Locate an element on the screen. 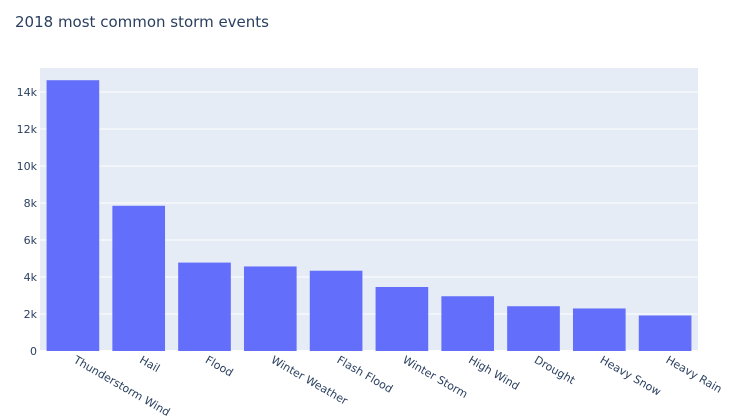 This screenshot has width=737, height=417. x-tick-label: Flood is located at coordinates (219, 366).